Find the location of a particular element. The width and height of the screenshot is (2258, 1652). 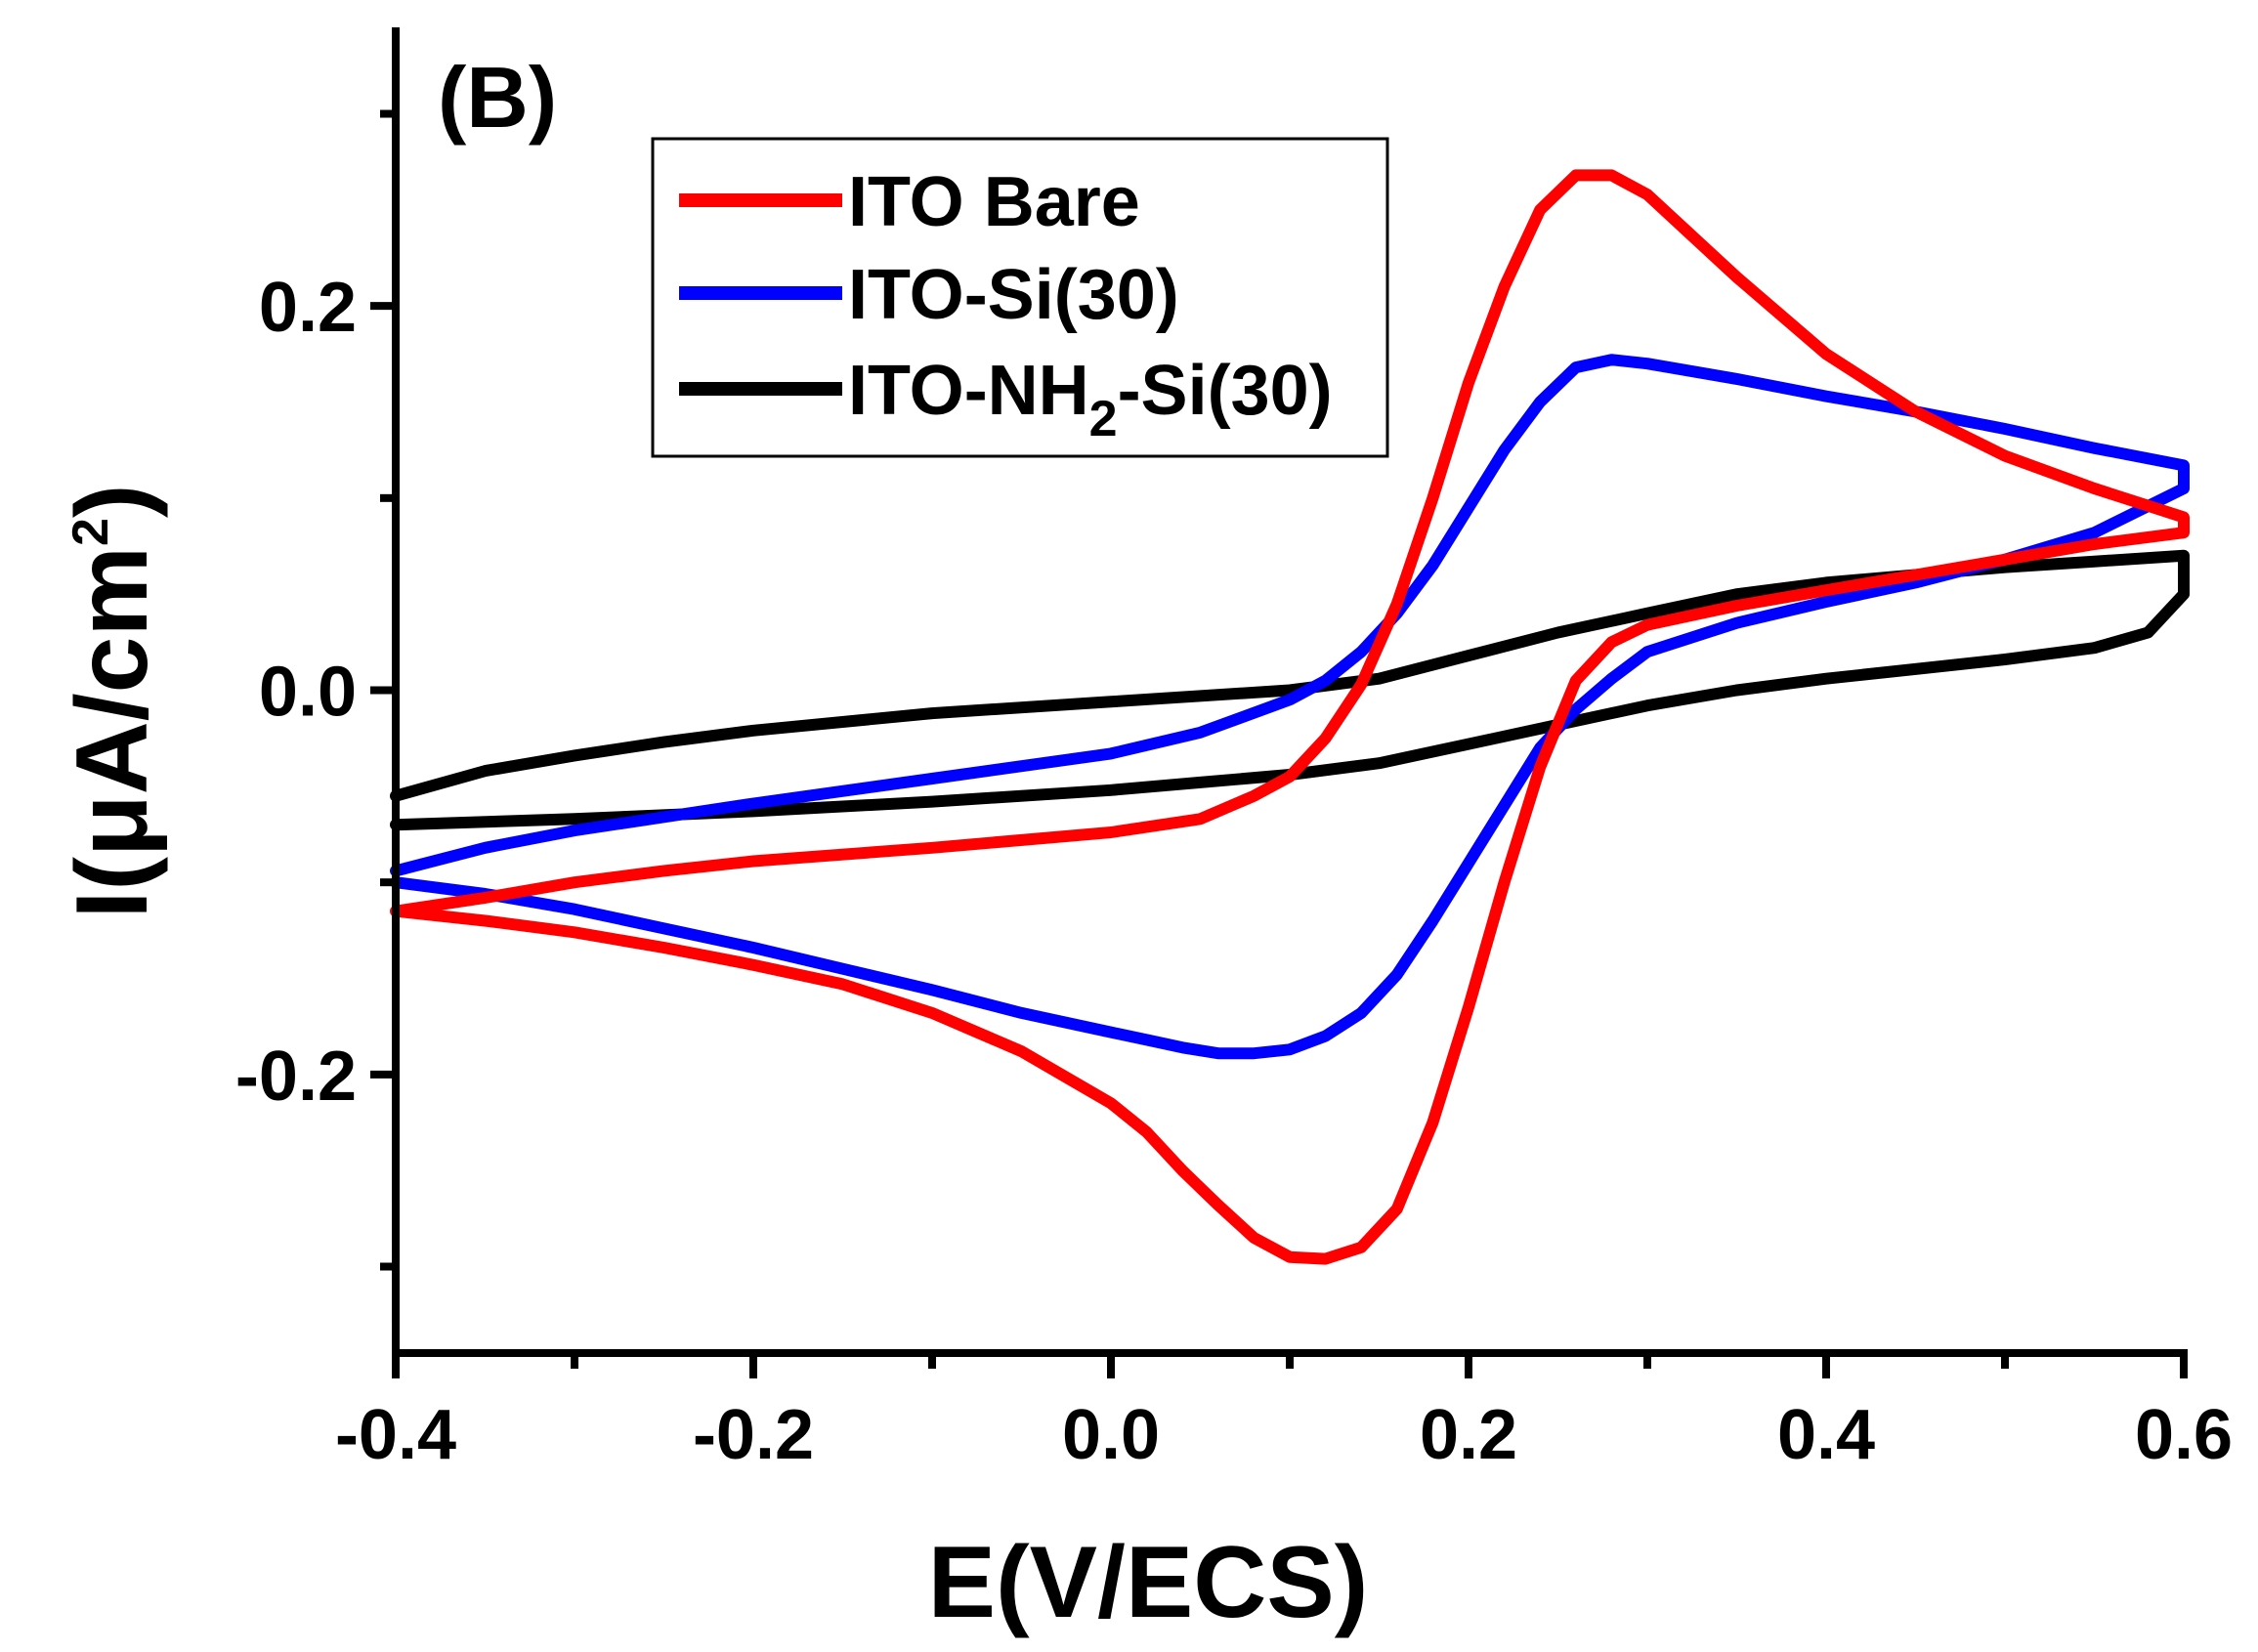

legend-label: ITO Bare is located at coordinates (994, 202).